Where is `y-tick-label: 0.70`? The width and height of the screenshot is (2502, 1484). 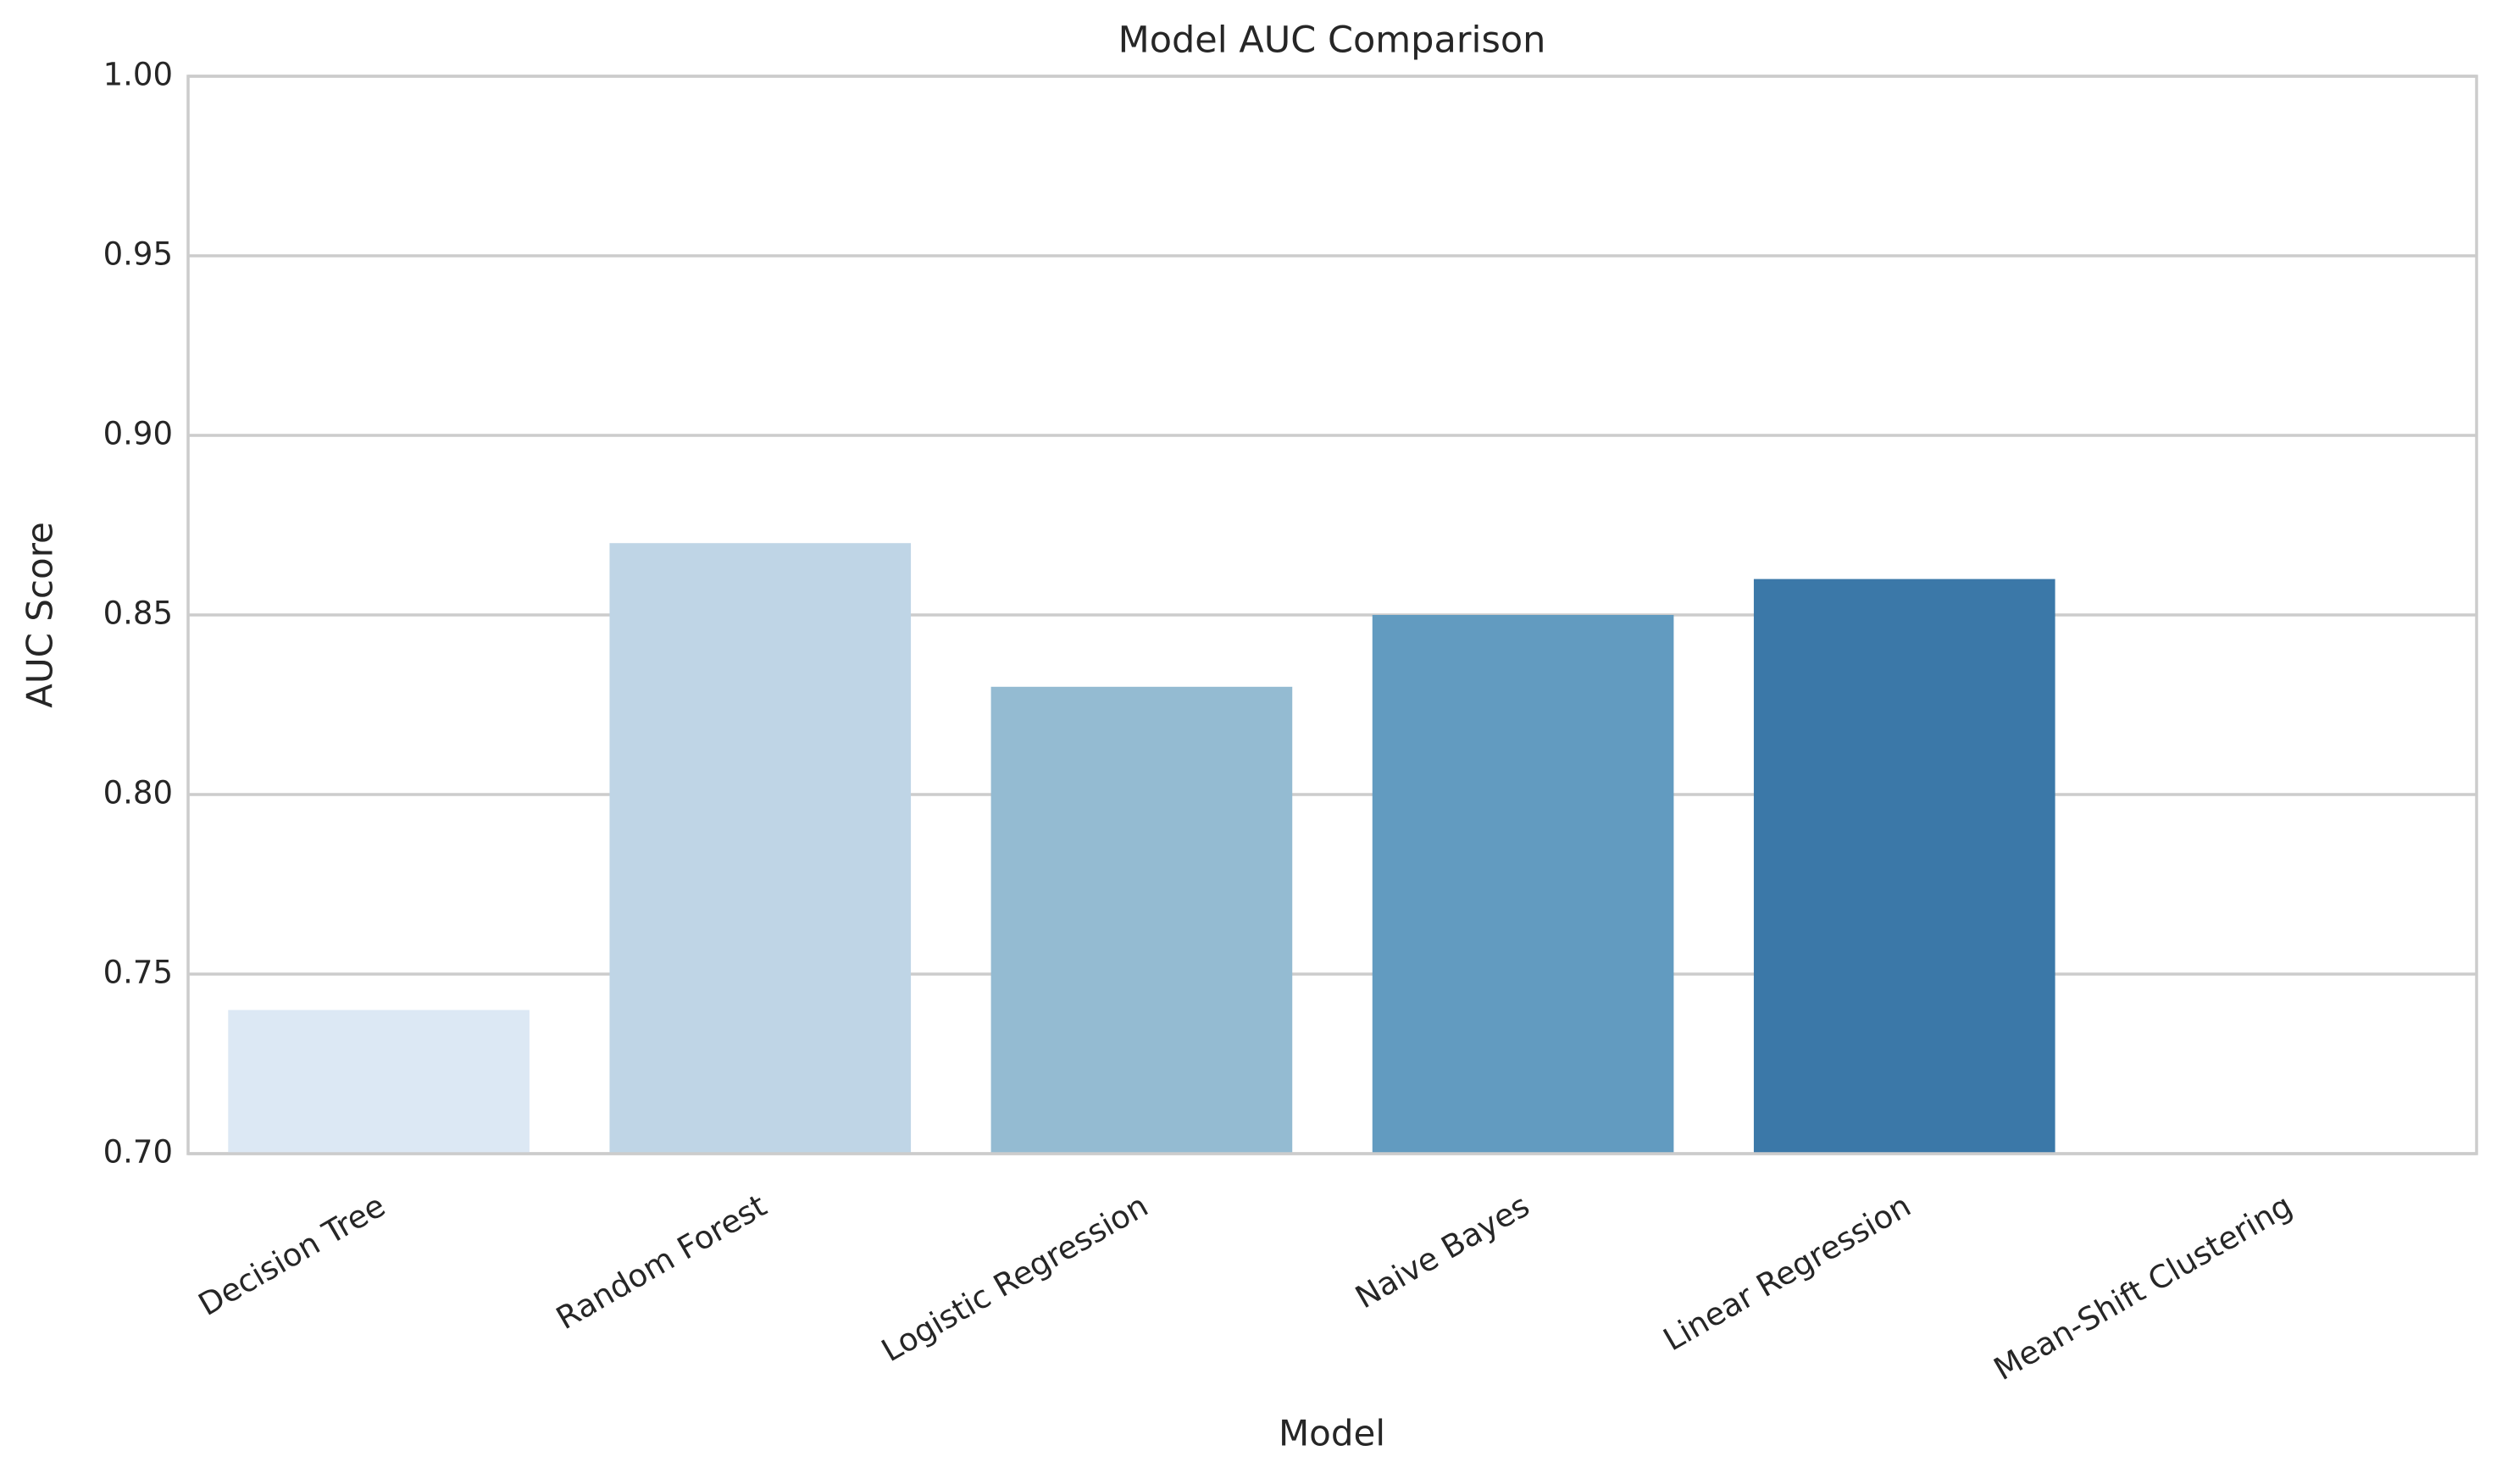
y-tick-label: 0.70 is located at coordinates (138, 1152).